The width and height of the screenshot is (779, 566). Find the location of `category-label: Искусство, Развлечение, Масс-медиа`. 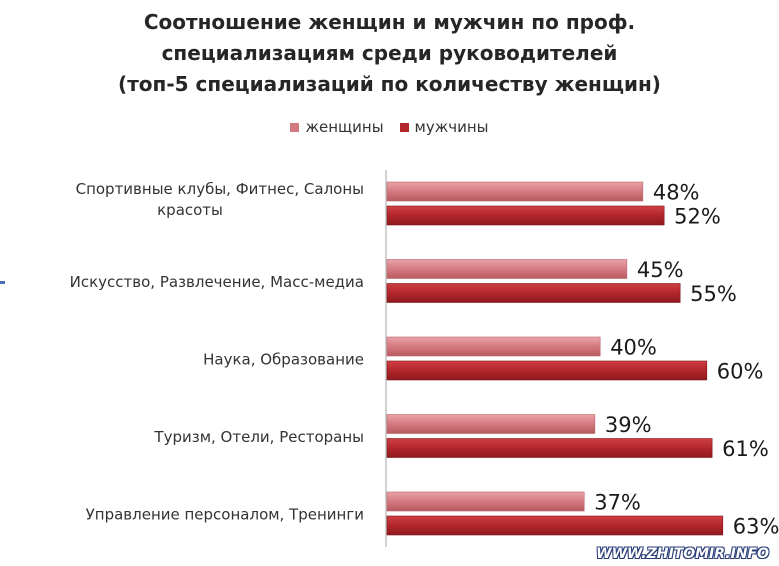

category-label: Искусство, Развлечение, Масс-медиа is located at coordinates (217, 282).